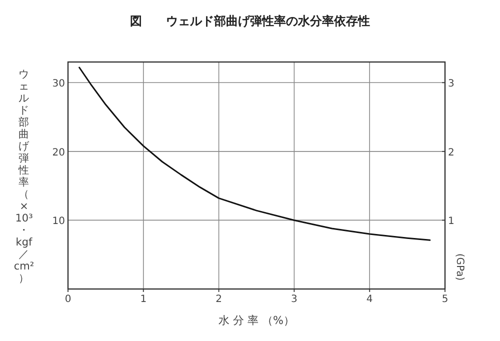 The height and width of the screenshot is (341, 500). What do you see at coordinates (451, 152) in the screenshot?
I see `y2-tick-label: 2` at bounding box center [451, 152].